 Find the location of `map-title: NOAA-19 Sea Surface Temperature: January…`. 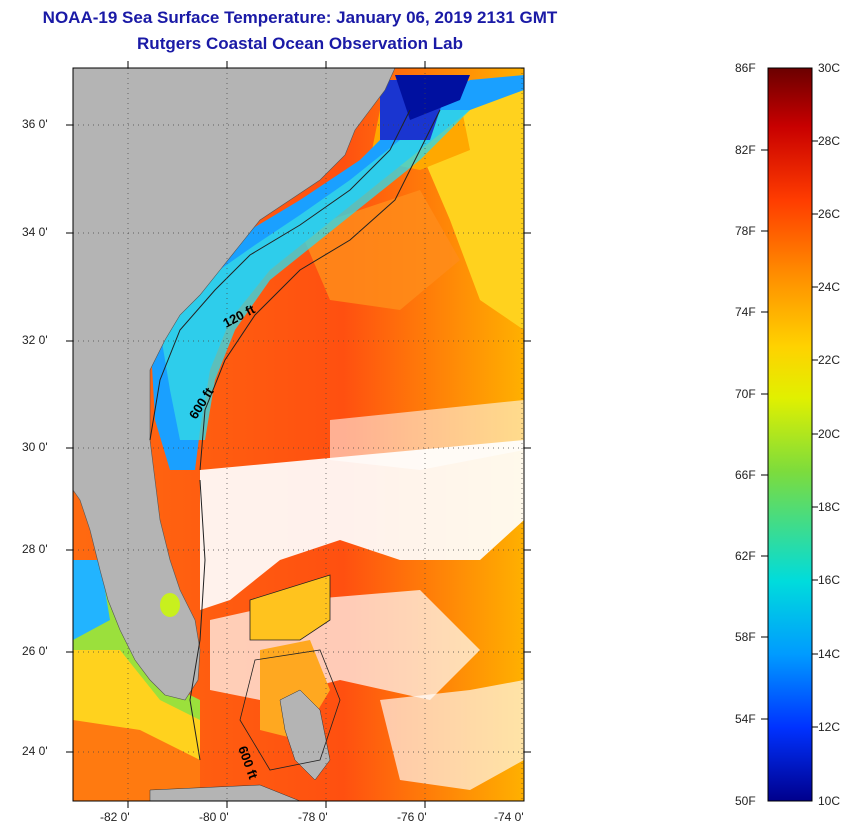

map-title: NOAA-19 Sea Surface Temperature: January… is located at coordinates (300, 17).